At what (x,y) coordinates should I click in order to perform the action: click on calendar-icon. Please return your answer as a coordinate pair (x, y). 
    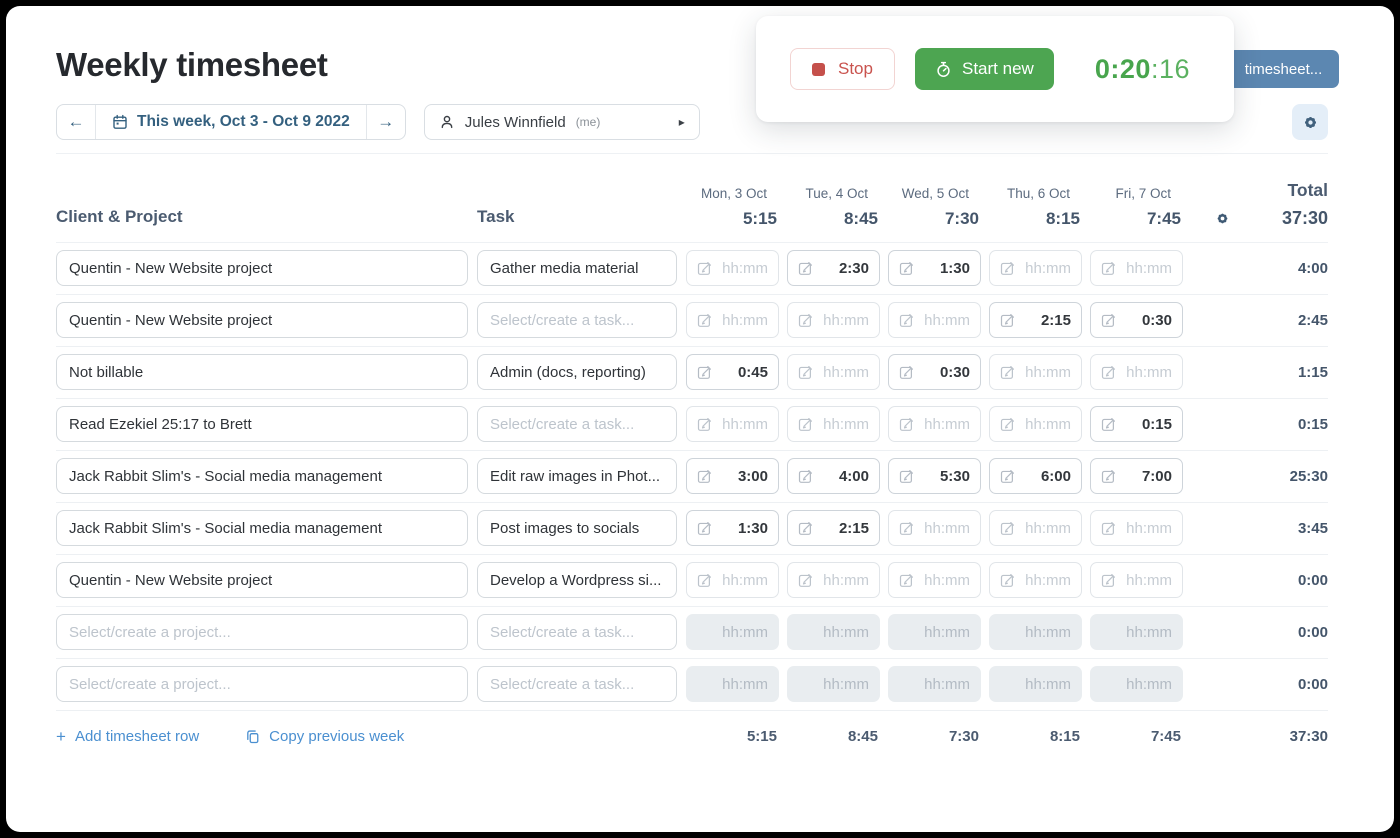
    Looking at the image, I should click on (120, 122).